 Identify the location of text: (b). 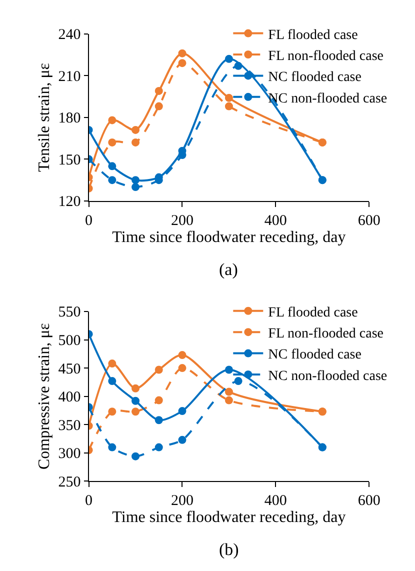
(229, 549).